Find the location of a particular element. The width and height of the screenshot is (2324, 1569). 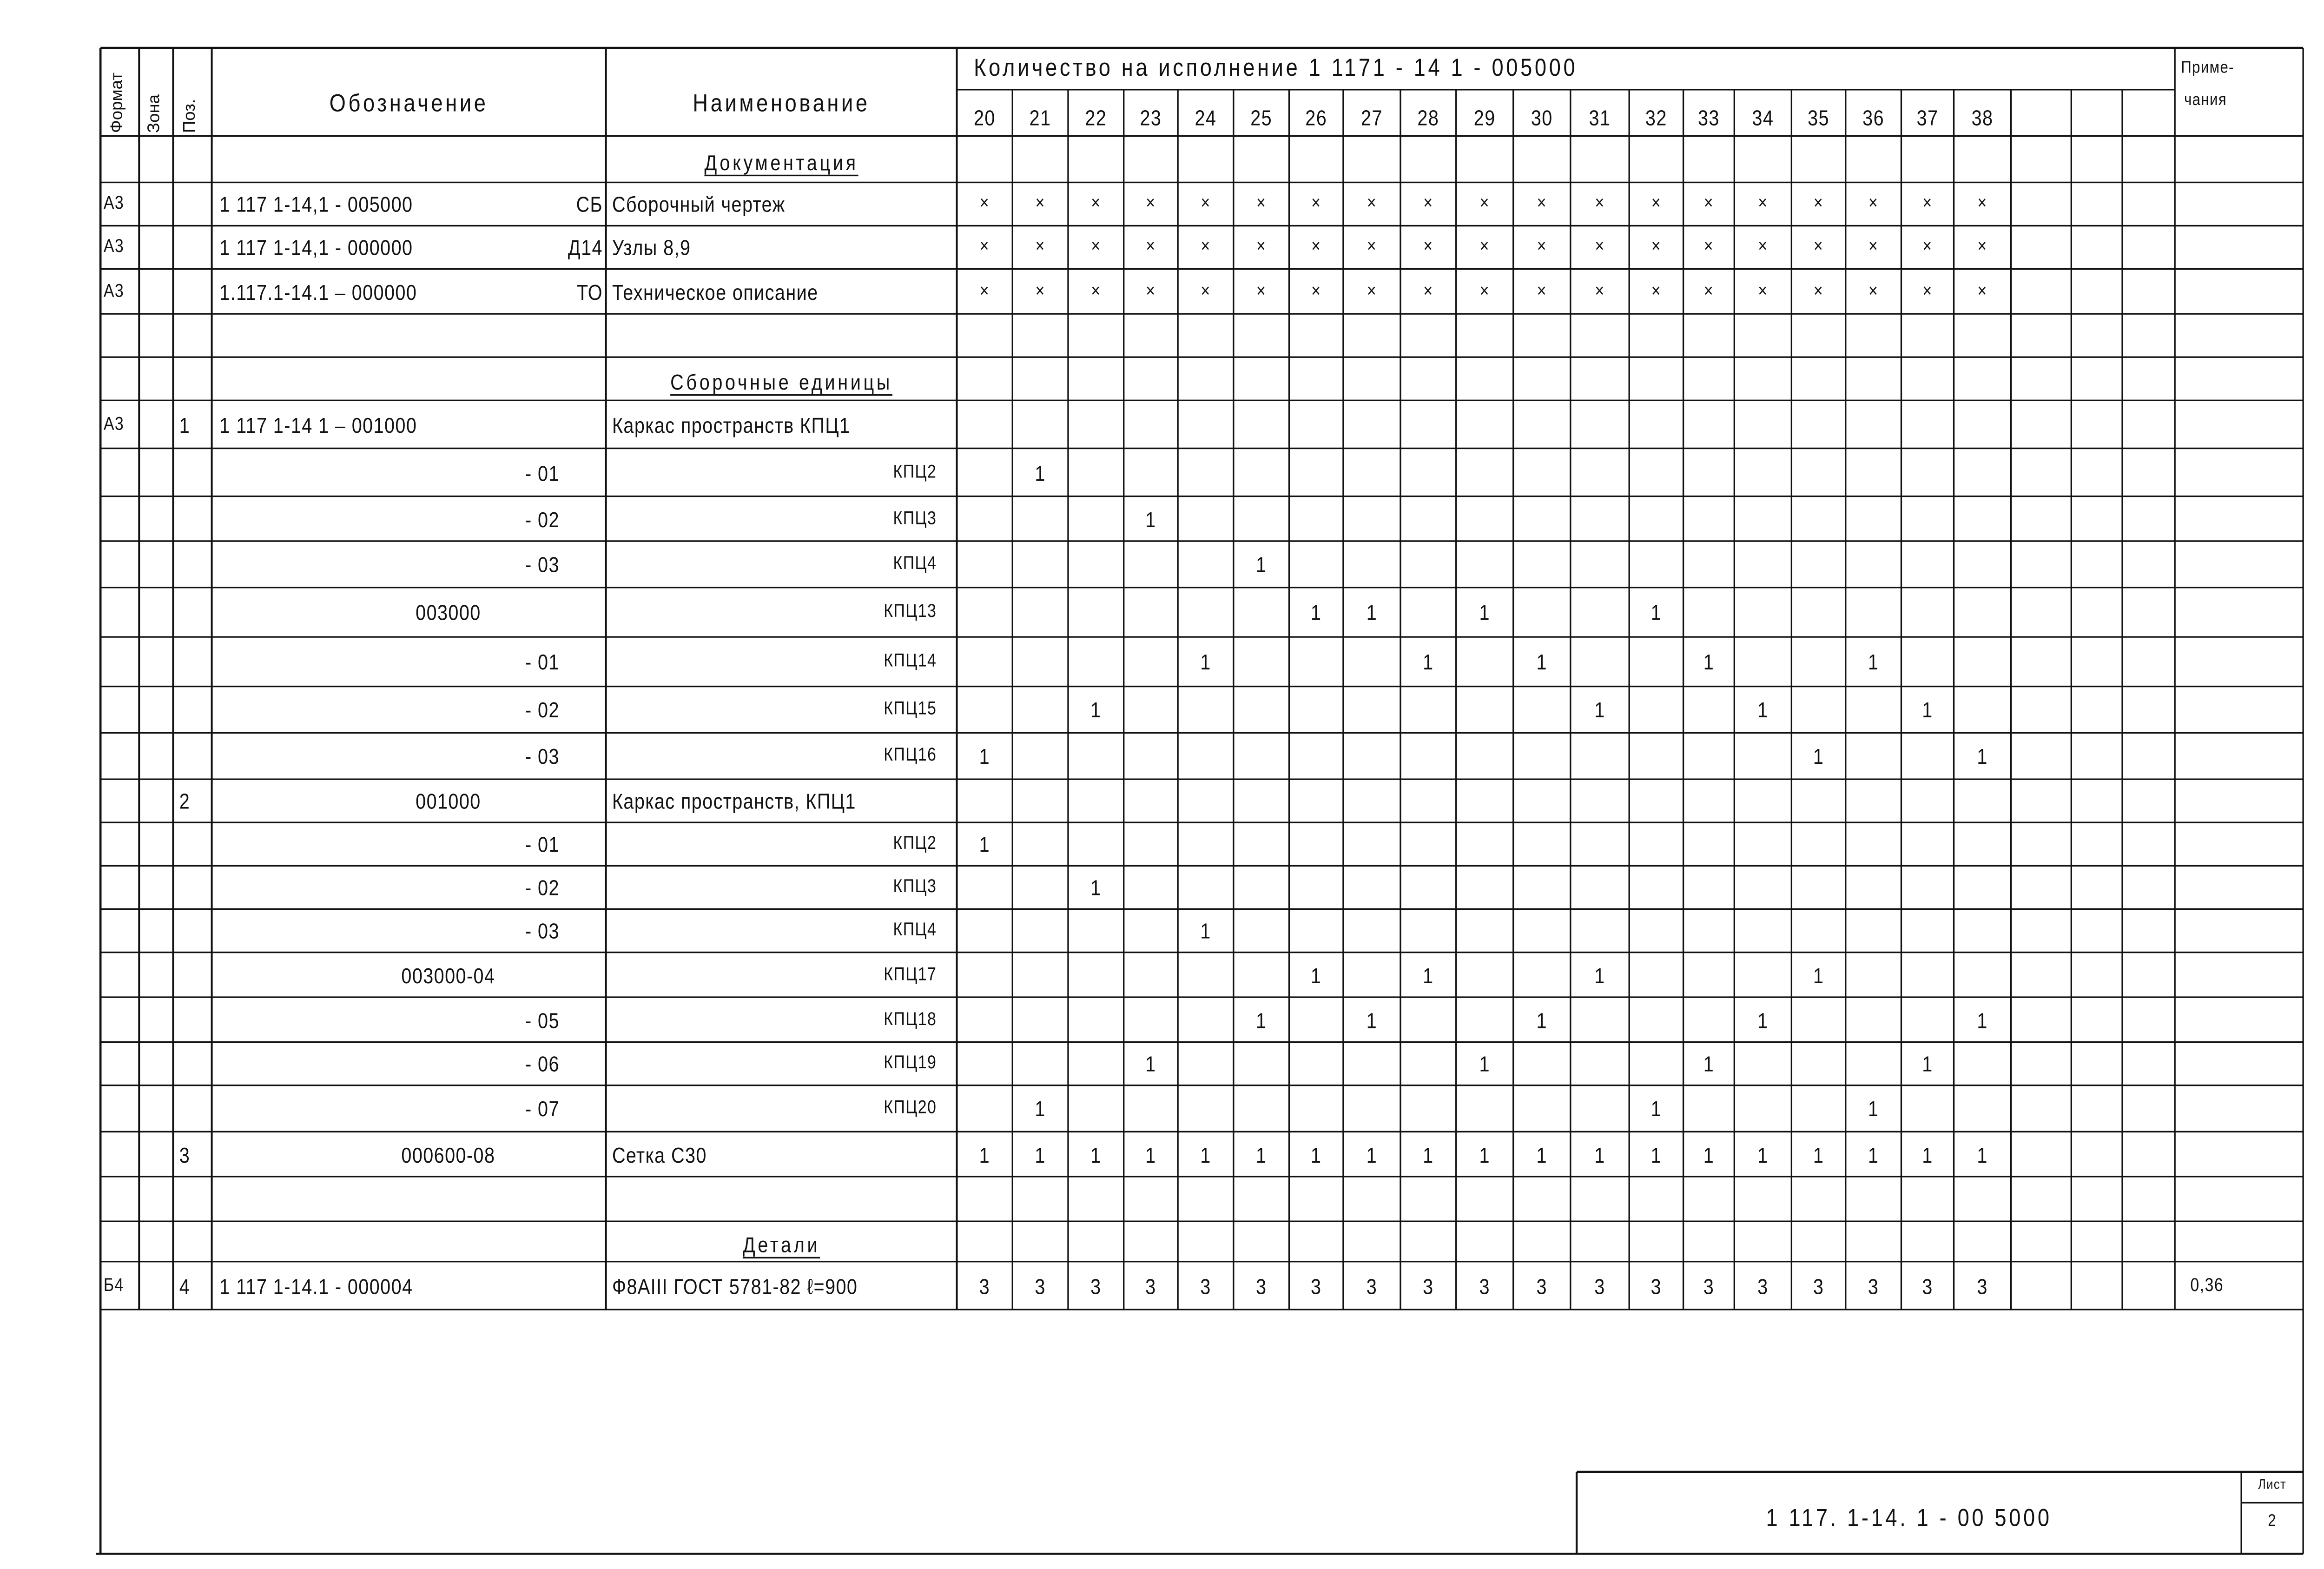

header-format: Формат is located at coordinates (117, 103).